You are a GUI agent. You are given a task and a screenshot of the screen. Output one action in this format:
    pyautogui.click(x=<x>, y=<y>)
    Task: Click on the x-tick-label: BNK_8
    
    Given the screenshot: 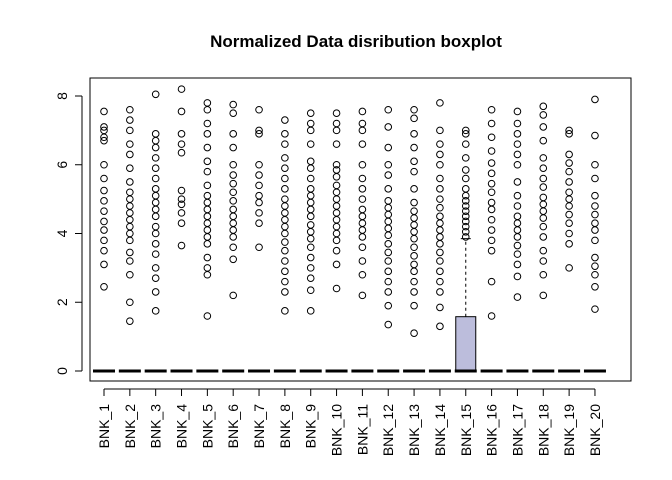 What is the action you would take?
    pyautogui.click(x=285, y=426)
    